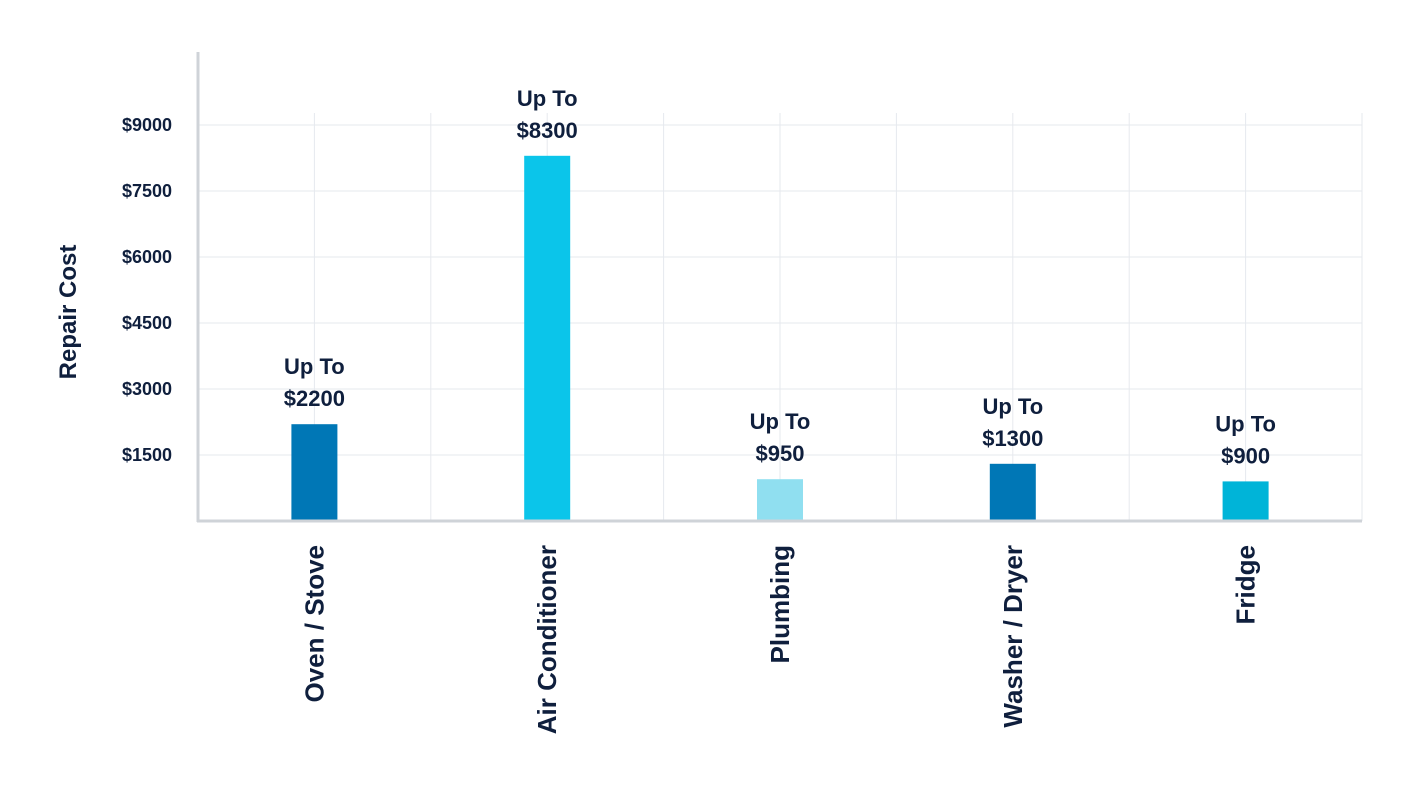 Image resolution: width=1417 pixels, height=793 pixels. I want to click on y-tick-label: $3000, so click(147, 389).